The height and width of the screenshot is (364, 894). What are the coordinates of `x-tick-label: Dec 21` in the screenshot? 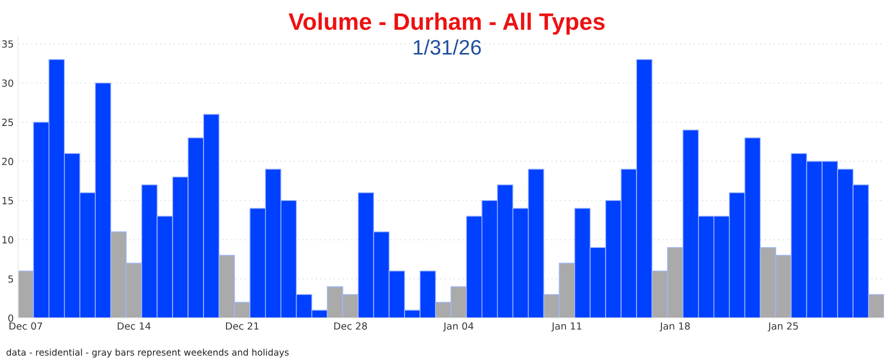 It's located at (242, 326).